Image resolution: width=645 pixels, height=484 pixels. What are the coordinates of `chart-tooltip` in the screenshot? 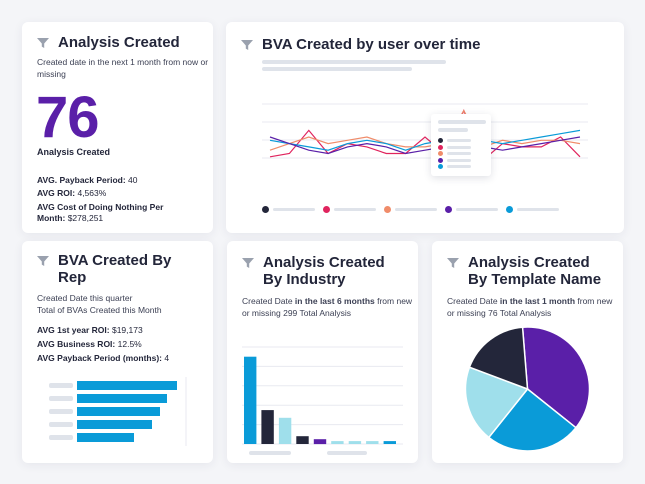 It's located at (461, 145).